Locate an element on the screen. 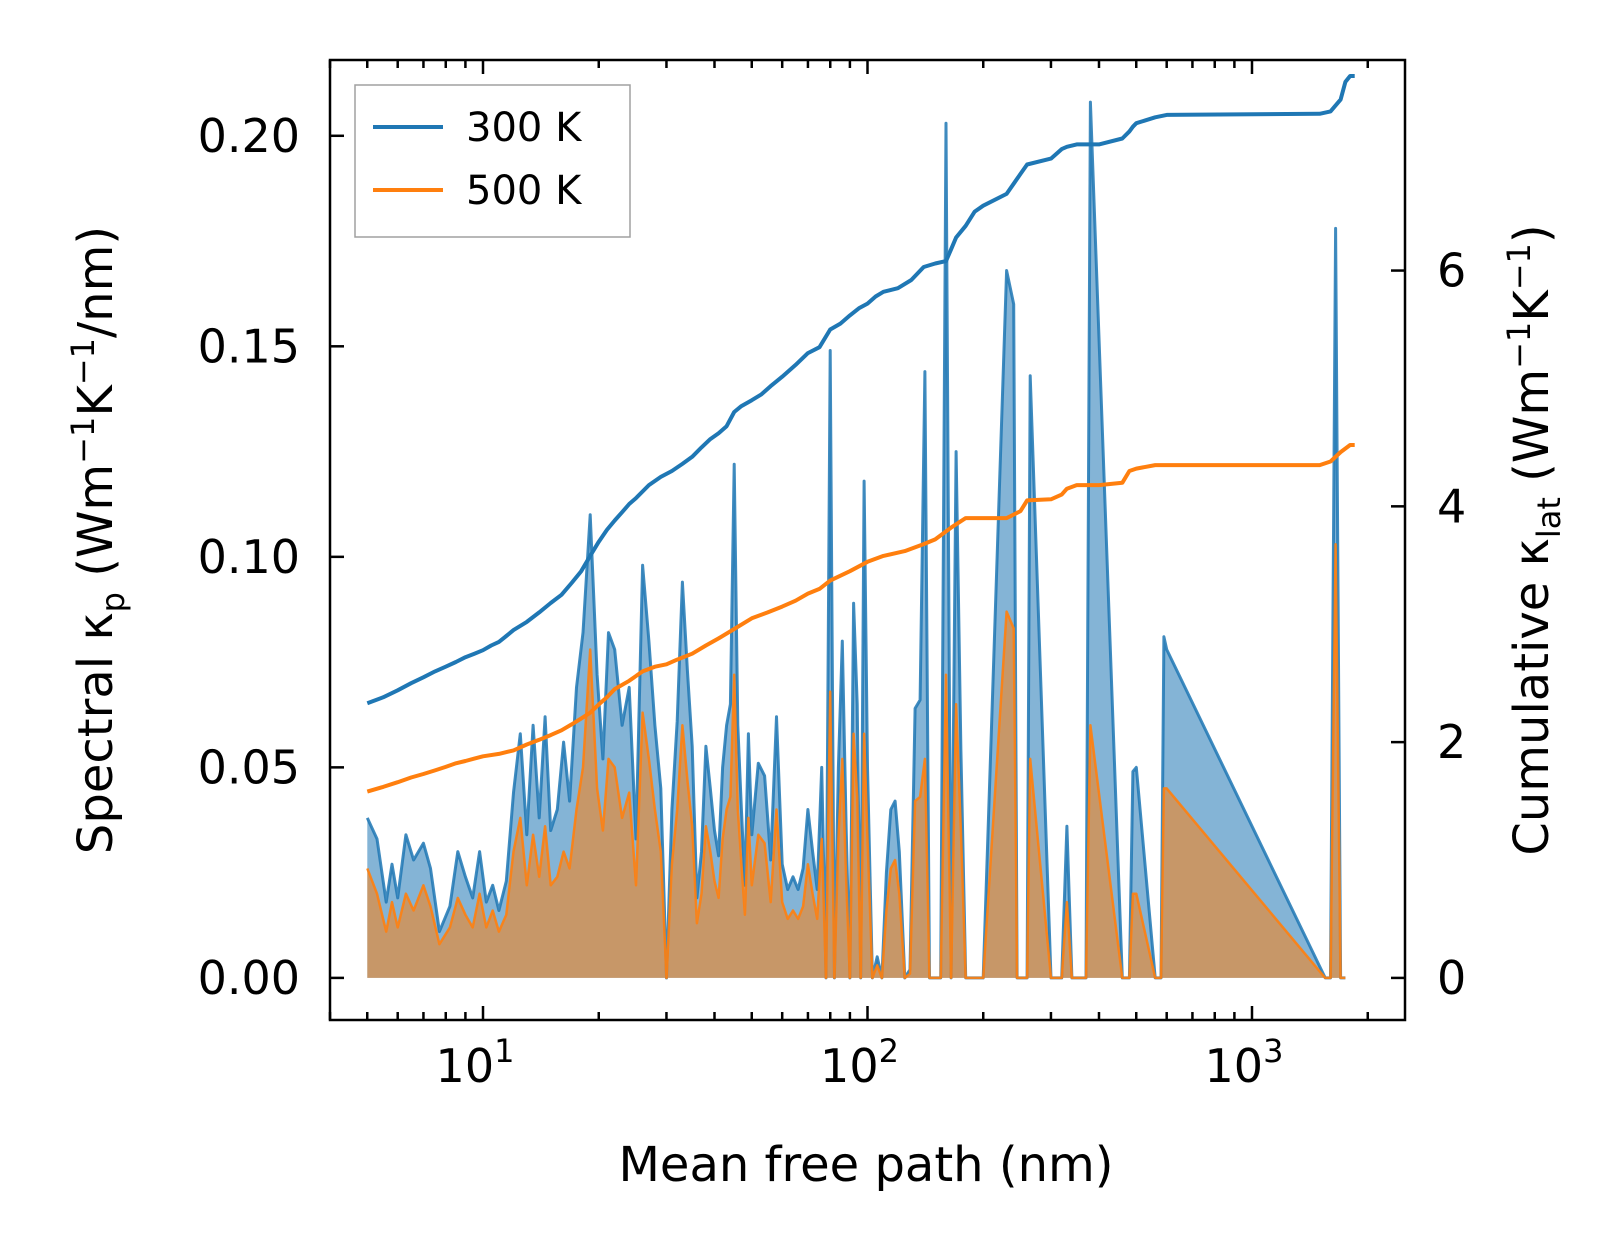  y-right-tick-label: 4 is located at coordinates (1451, 506).